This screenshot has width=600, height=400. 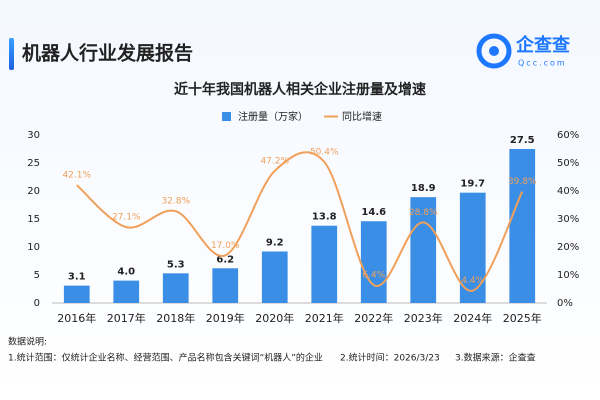 I want to click on logo-icon, so click(x=494, y=51).